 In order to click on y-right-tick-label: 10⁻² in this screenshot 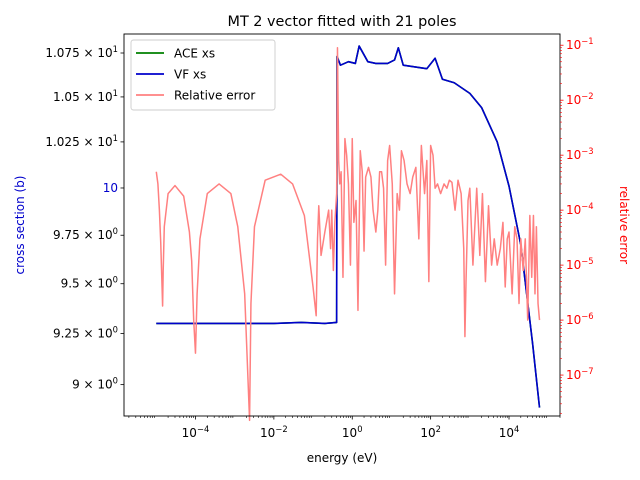, I will do `click(580, 99)`.